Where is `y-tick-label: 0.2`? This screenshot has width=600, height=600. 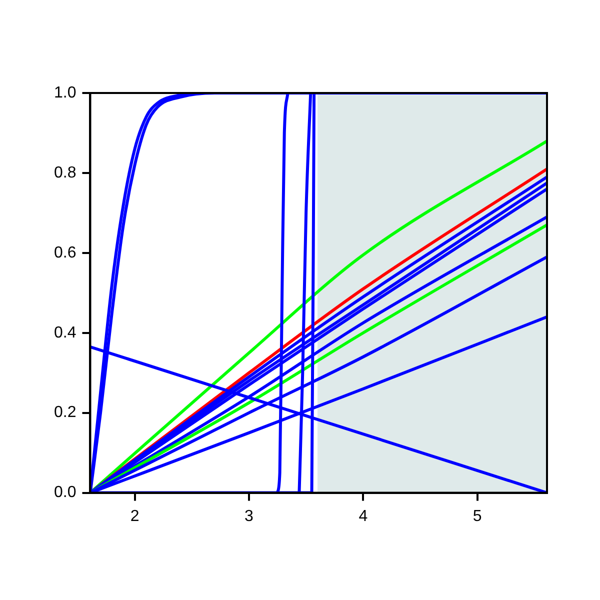
y-tick-label: 0.2 is located at coordinates (65, 413).